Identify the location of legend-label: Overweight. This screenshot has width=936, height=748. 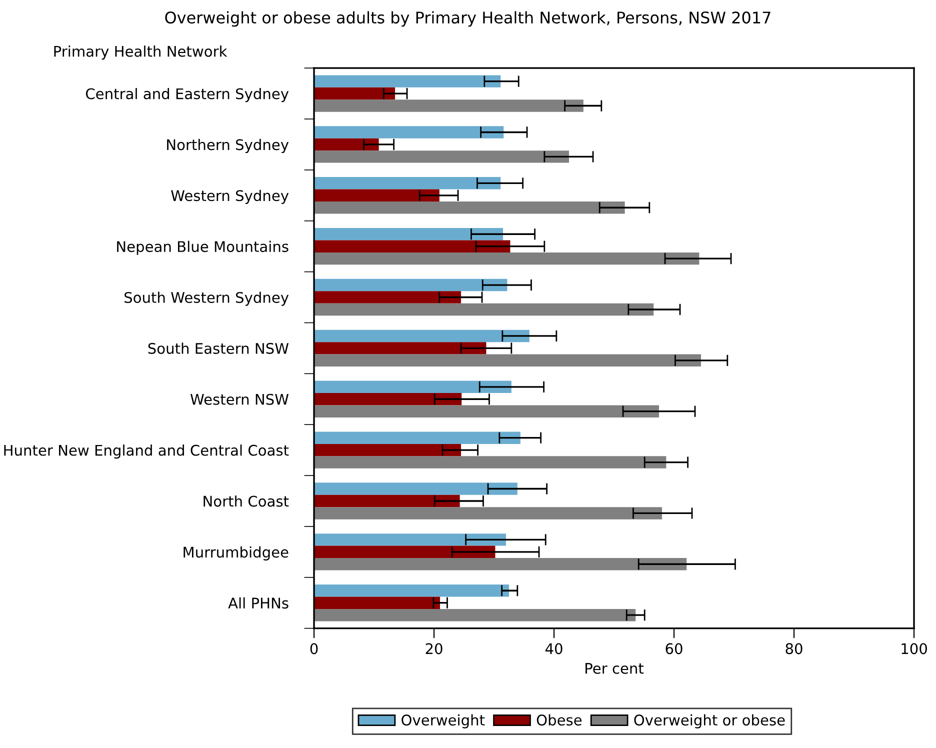
(443, 721).